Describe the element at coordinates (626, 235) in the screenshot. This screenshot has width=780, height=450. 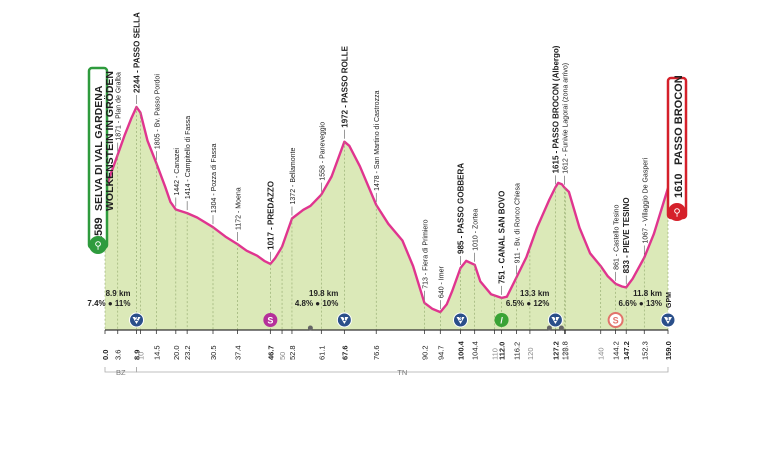
I see `waypoint-label: 833 - PIEVE TESINO` at that location.